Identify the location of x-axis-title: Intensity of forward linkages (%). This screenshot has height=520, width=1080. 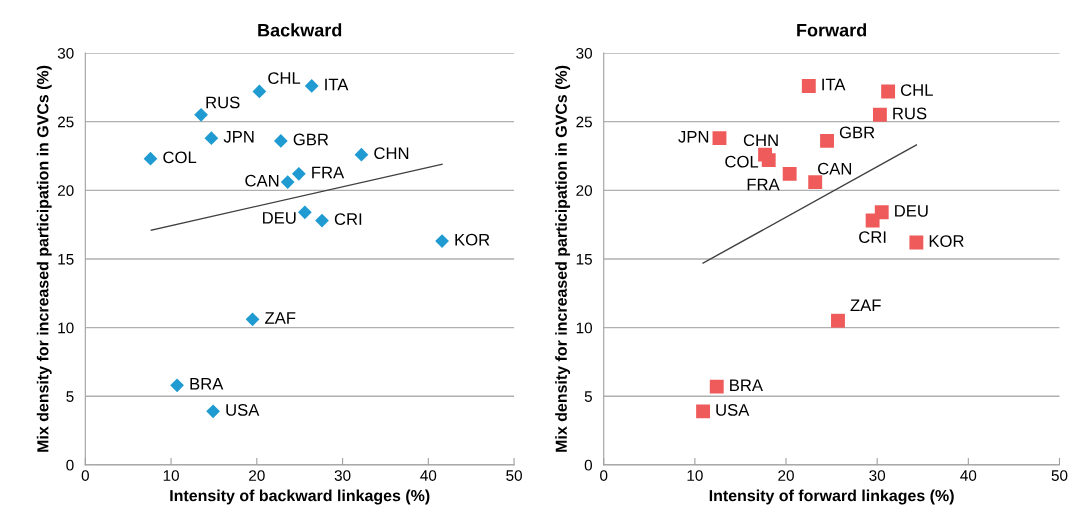
(831, 497).